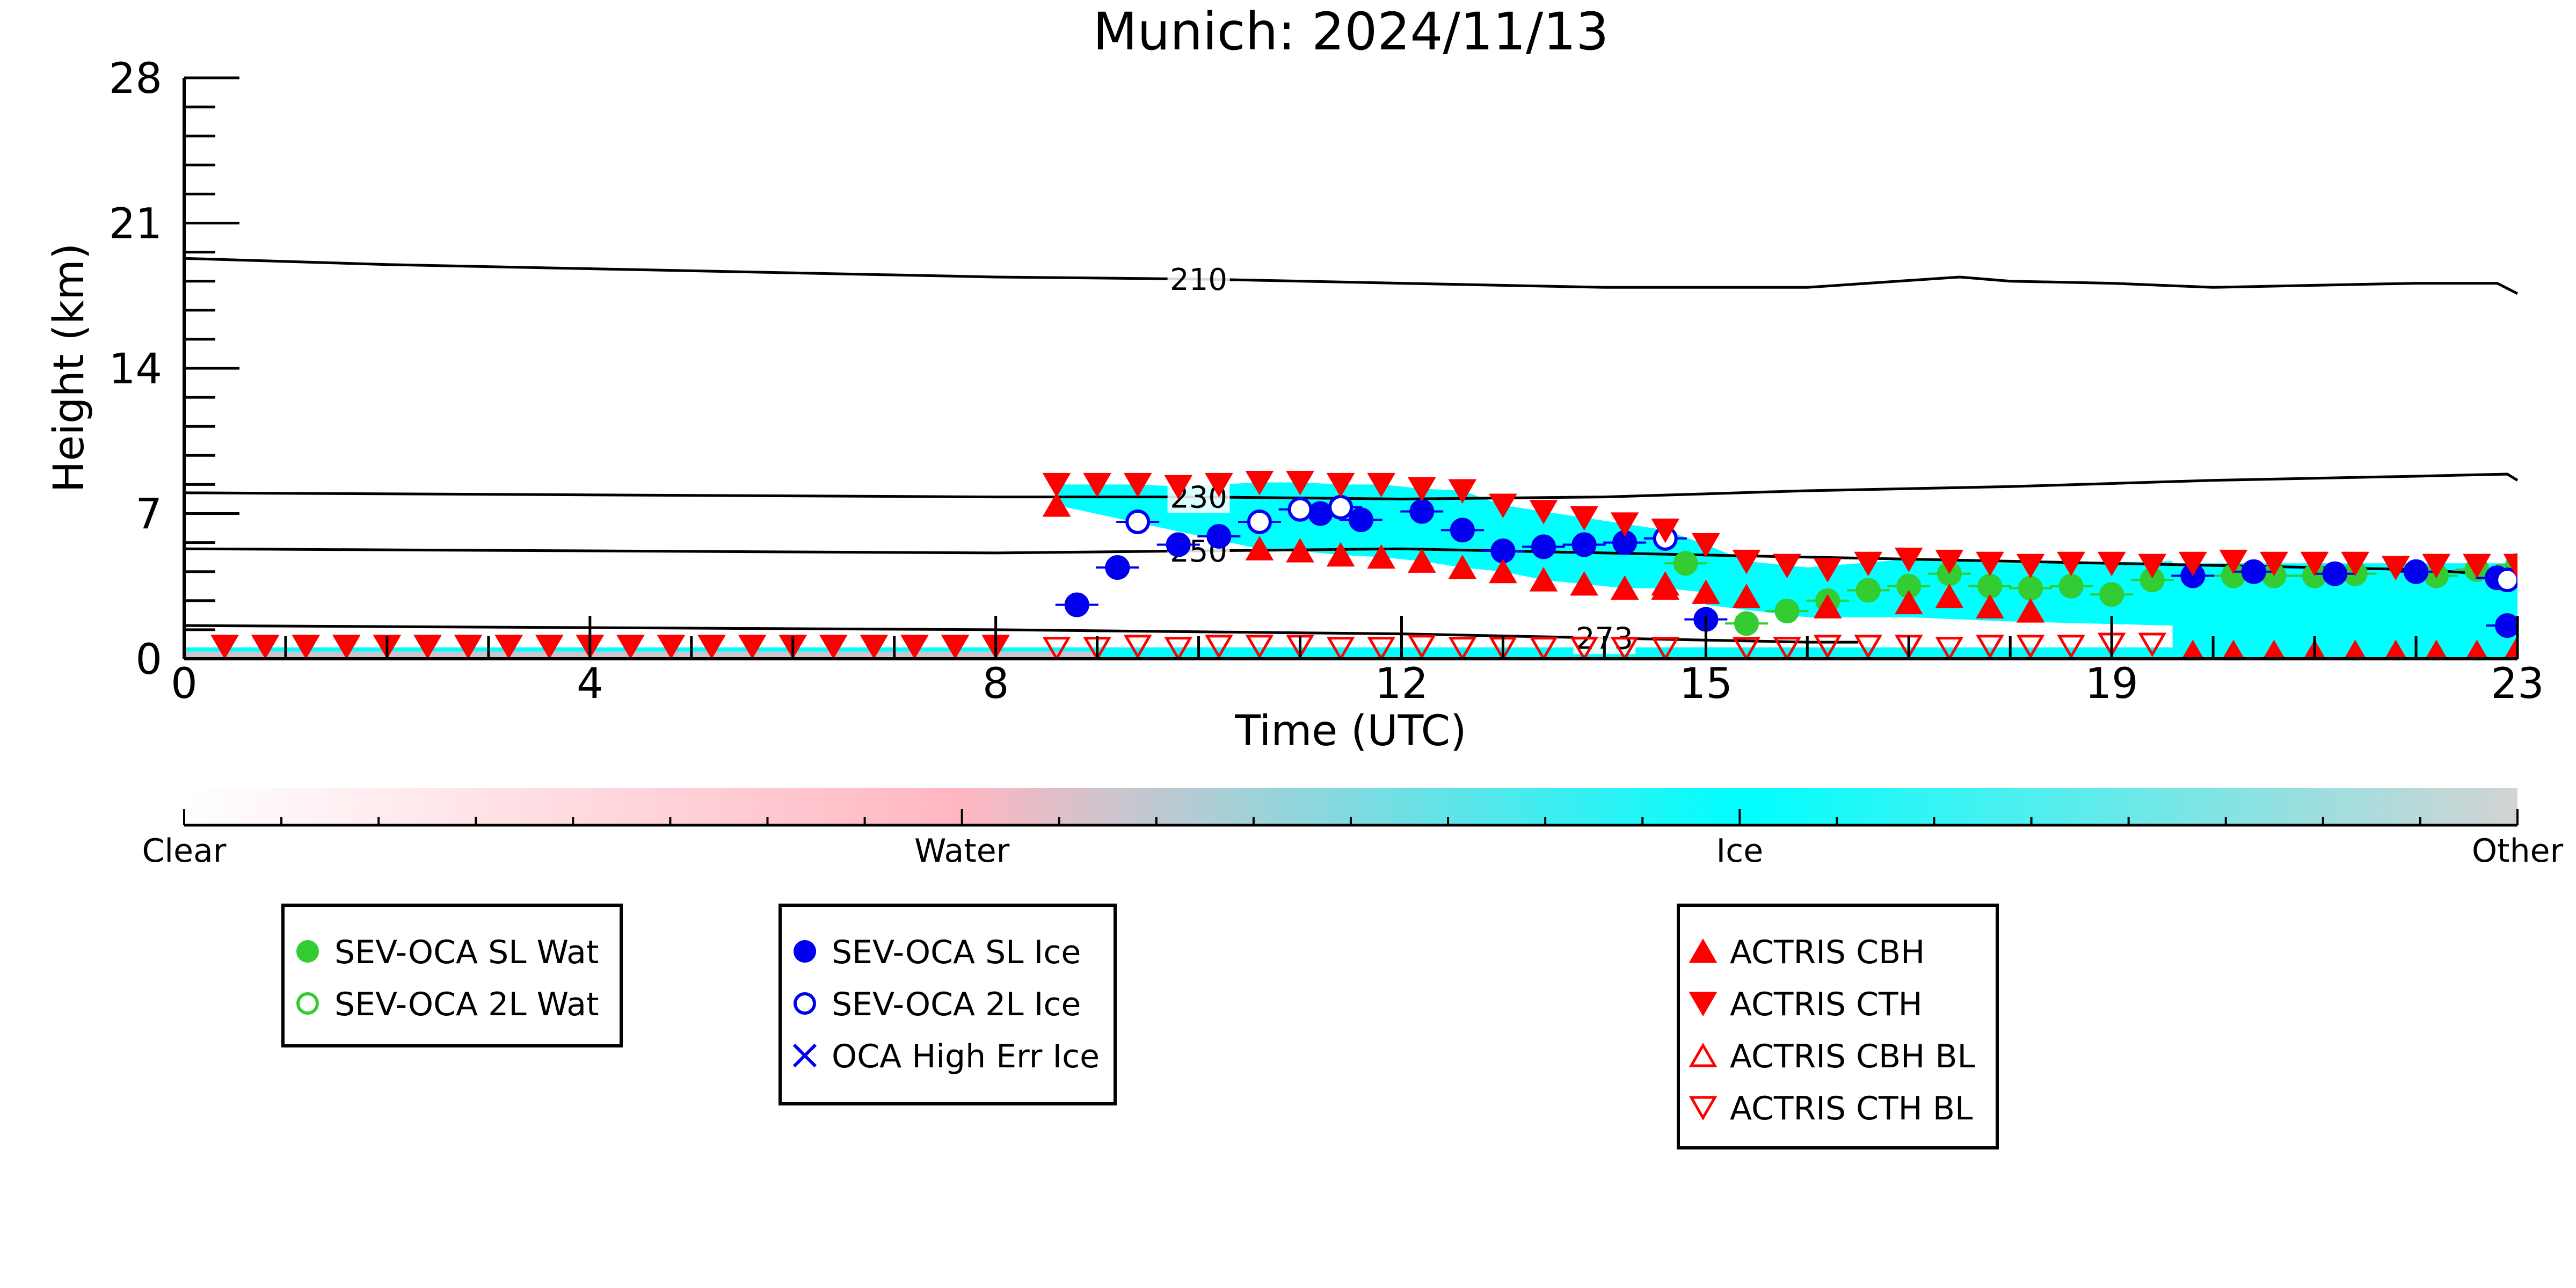 The width and height of the screenshot is (2576, 1288). I want to click on legend-marker-sev-oca-2l-ice, so click(805, 1003).